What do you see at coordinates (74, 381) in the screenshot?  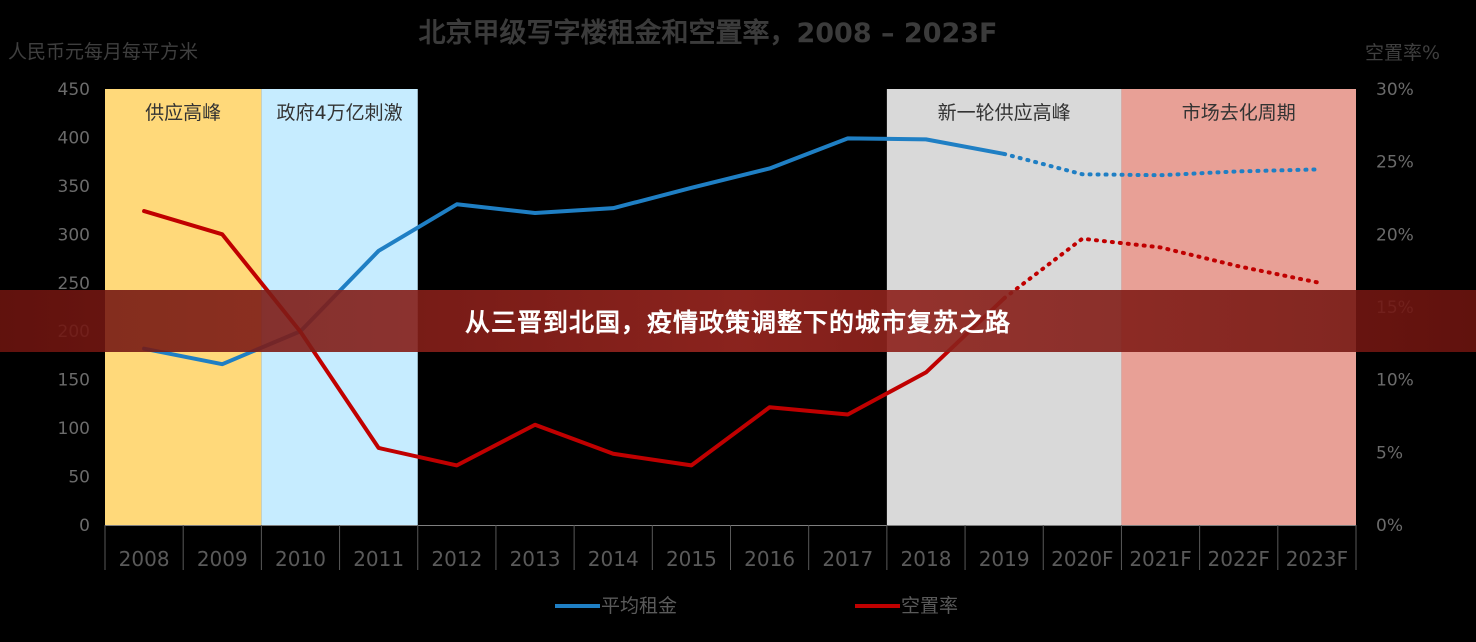 I see `y-left-tick-label: 150` at bounding box center [74, 381].